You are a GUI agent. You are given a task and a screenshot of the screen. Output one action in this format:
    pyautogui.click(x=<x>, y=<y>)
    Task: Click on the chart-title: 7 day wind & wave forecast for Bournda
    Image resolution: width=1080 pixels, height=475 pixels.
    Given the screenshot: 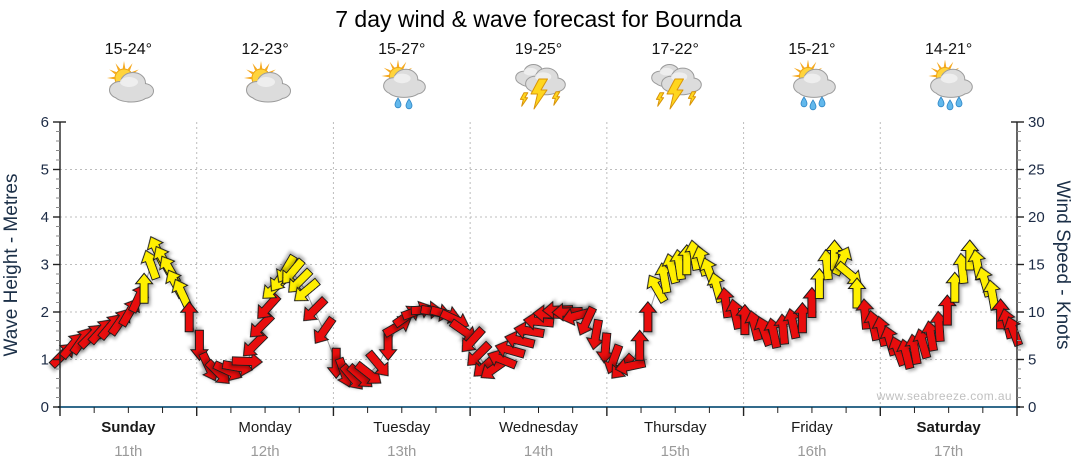 What is the action you would take?
    pyautogui.click(x=538, y=19)
    